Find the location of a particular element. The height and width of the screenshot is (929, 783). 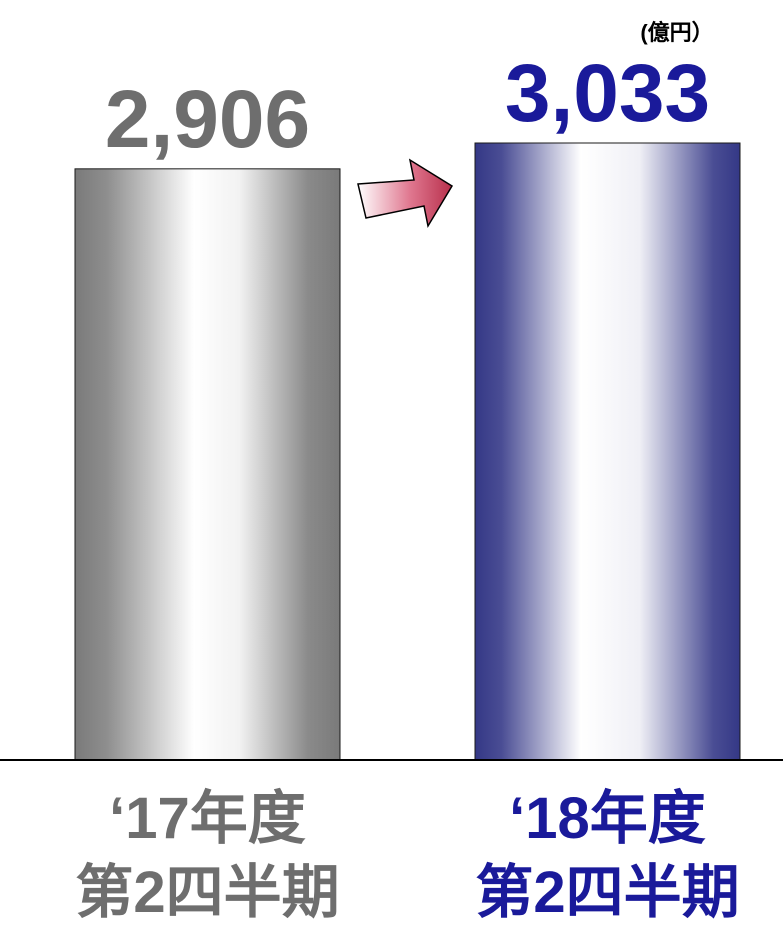

category-label-2018-year: ‘18年度 is located at coordinates (607, 818).